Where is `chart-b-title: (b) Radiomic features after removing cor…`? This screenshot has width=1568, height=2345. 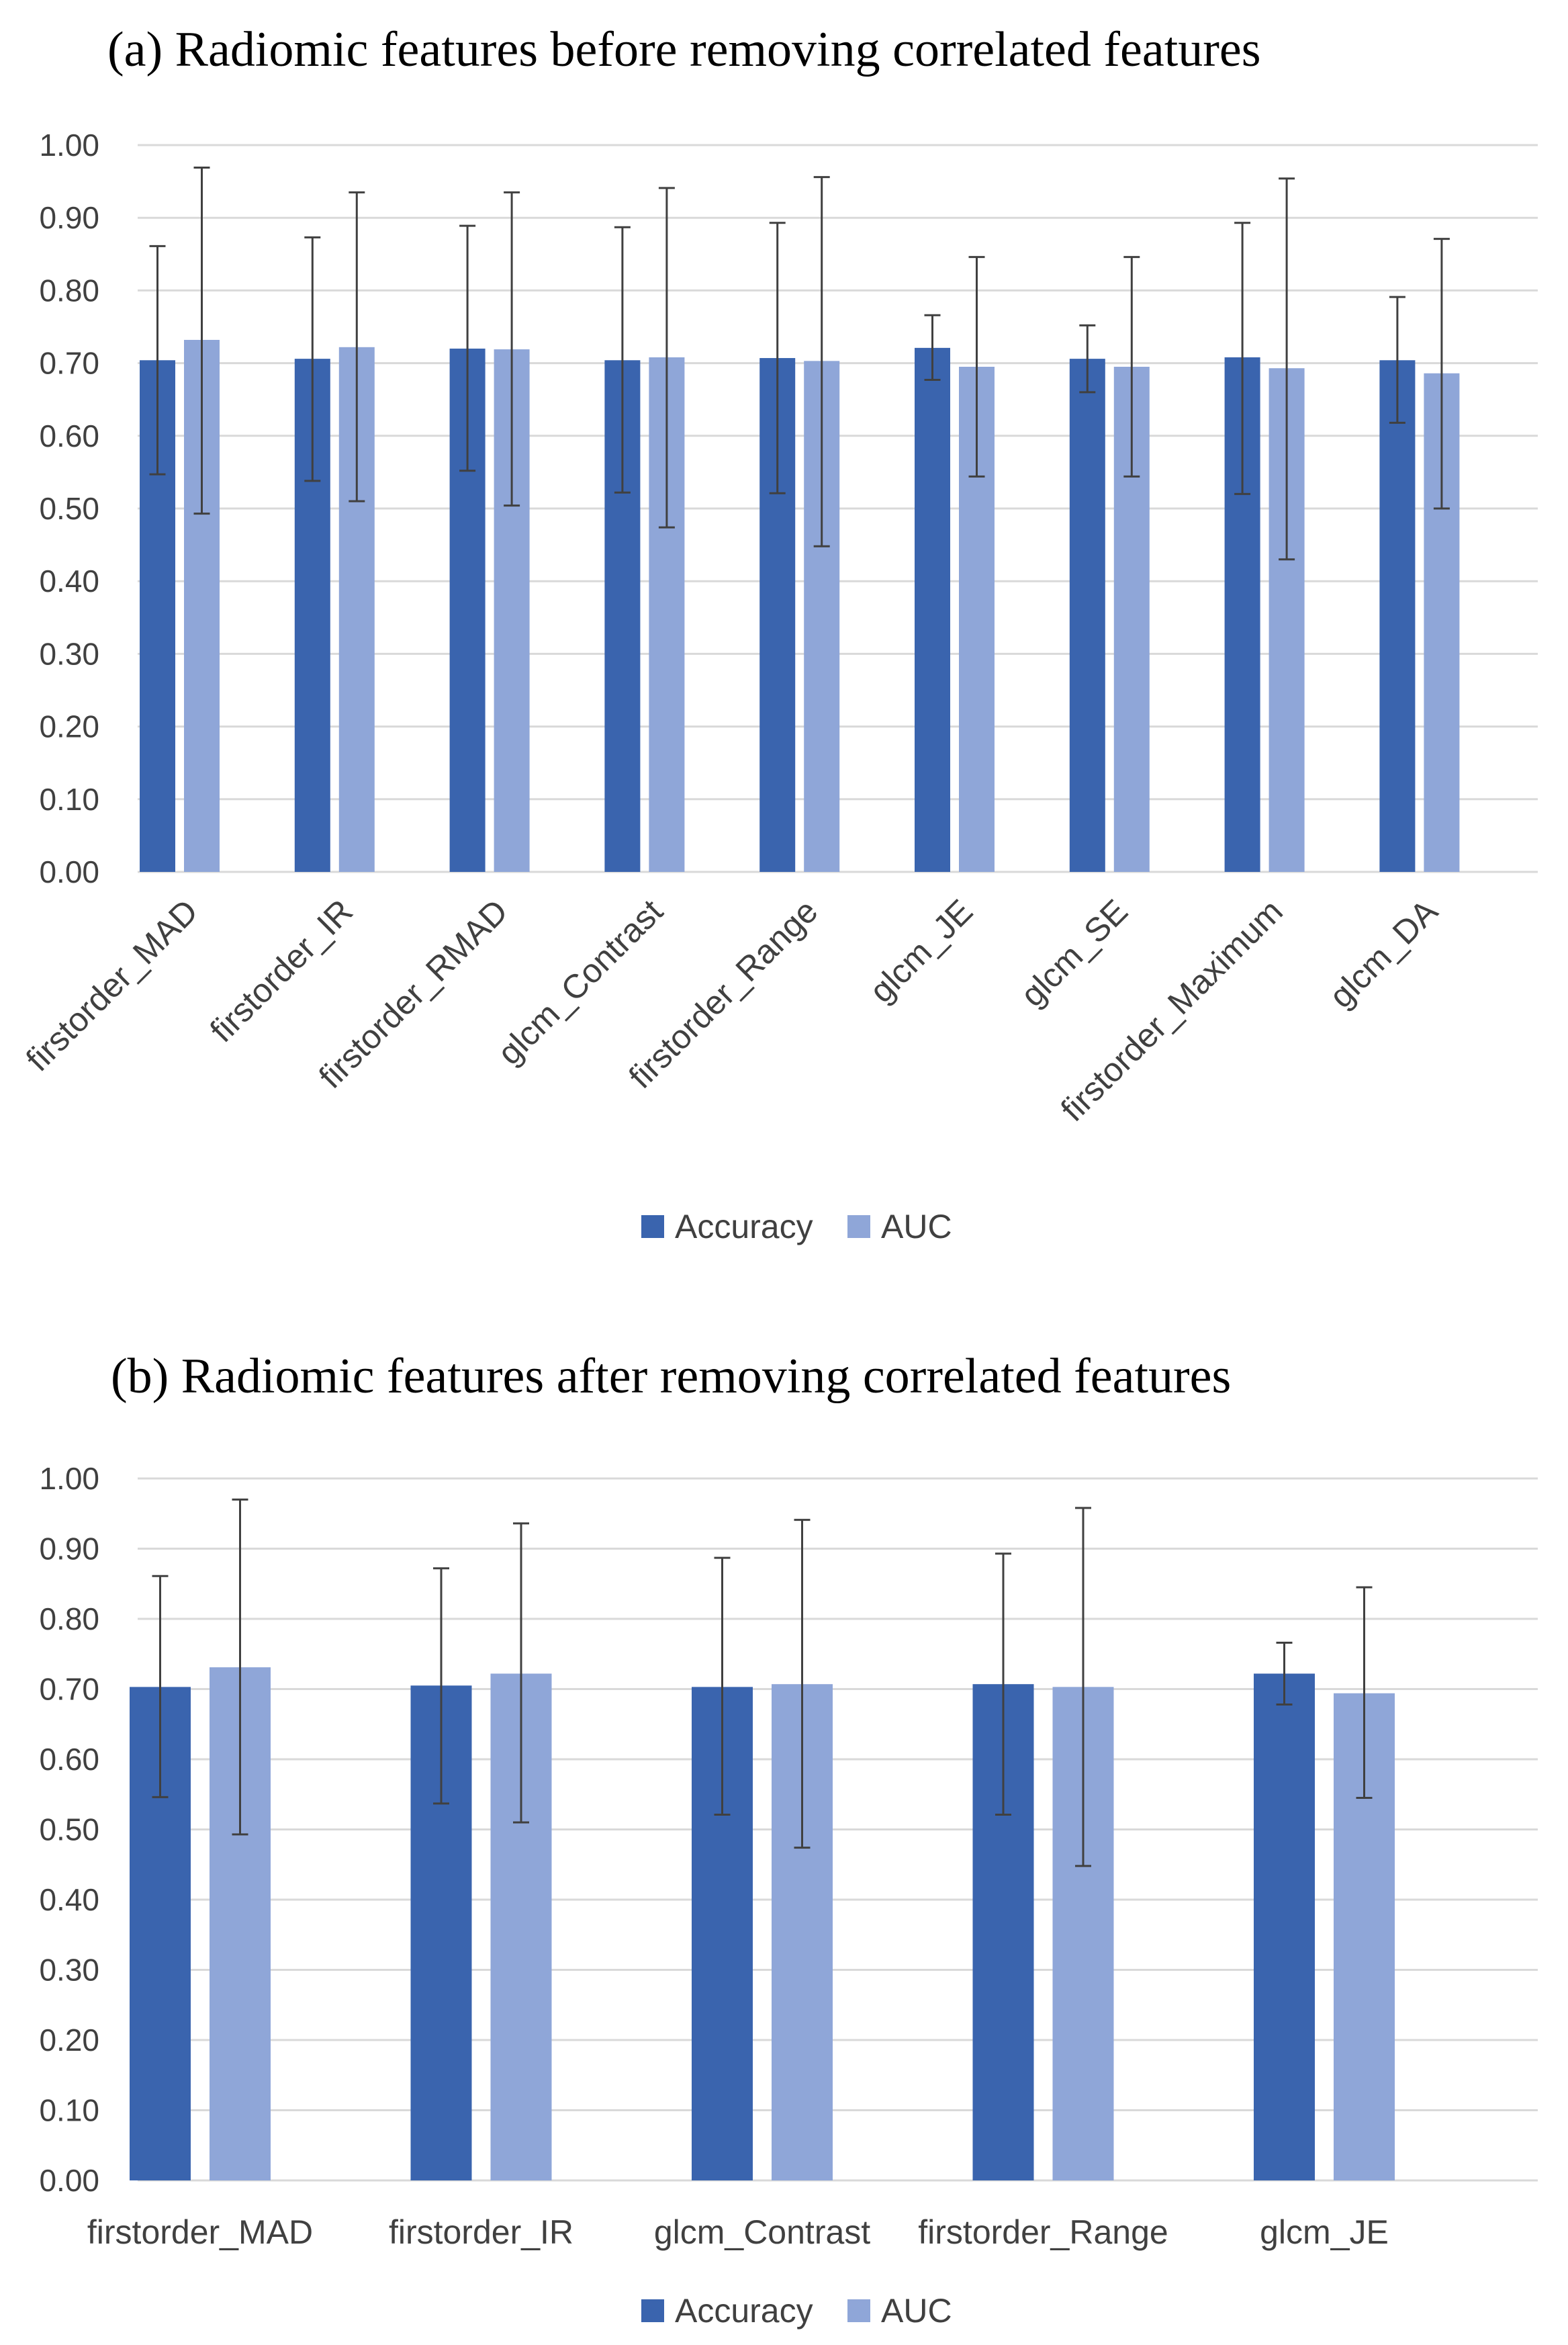 chart-b-title: (b) Radiomic features after removing cor… is located at coordinates (671, 1376).